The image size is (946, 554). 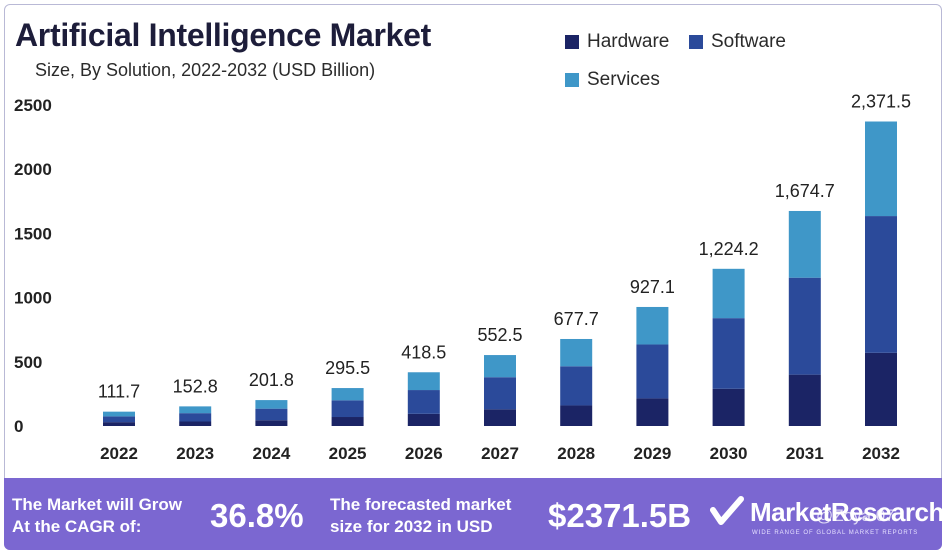 I want to click on legend-swatch-hardware, so click(x=572, y=42).